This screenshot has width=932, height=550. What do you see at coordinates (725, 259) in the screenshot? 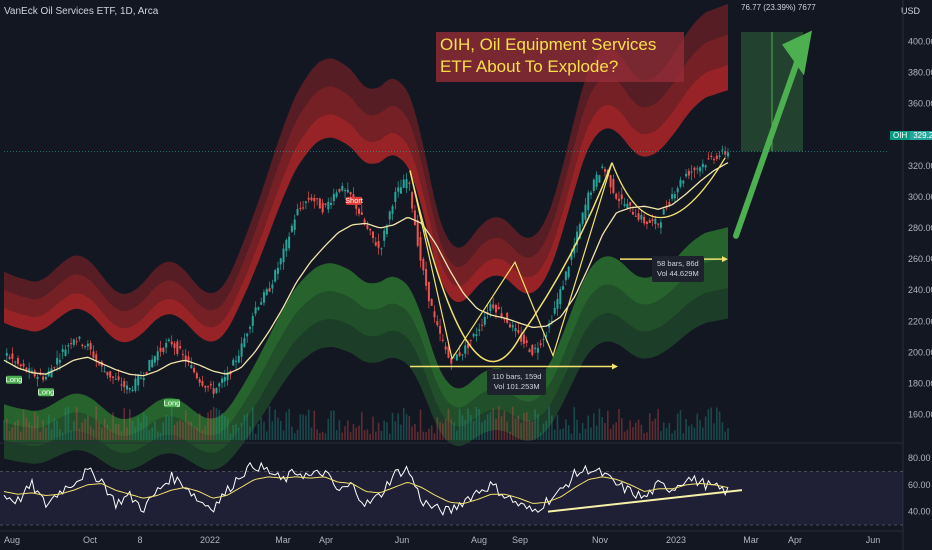
I see `range-arrowhead-right` at bounding box center [725, 259].